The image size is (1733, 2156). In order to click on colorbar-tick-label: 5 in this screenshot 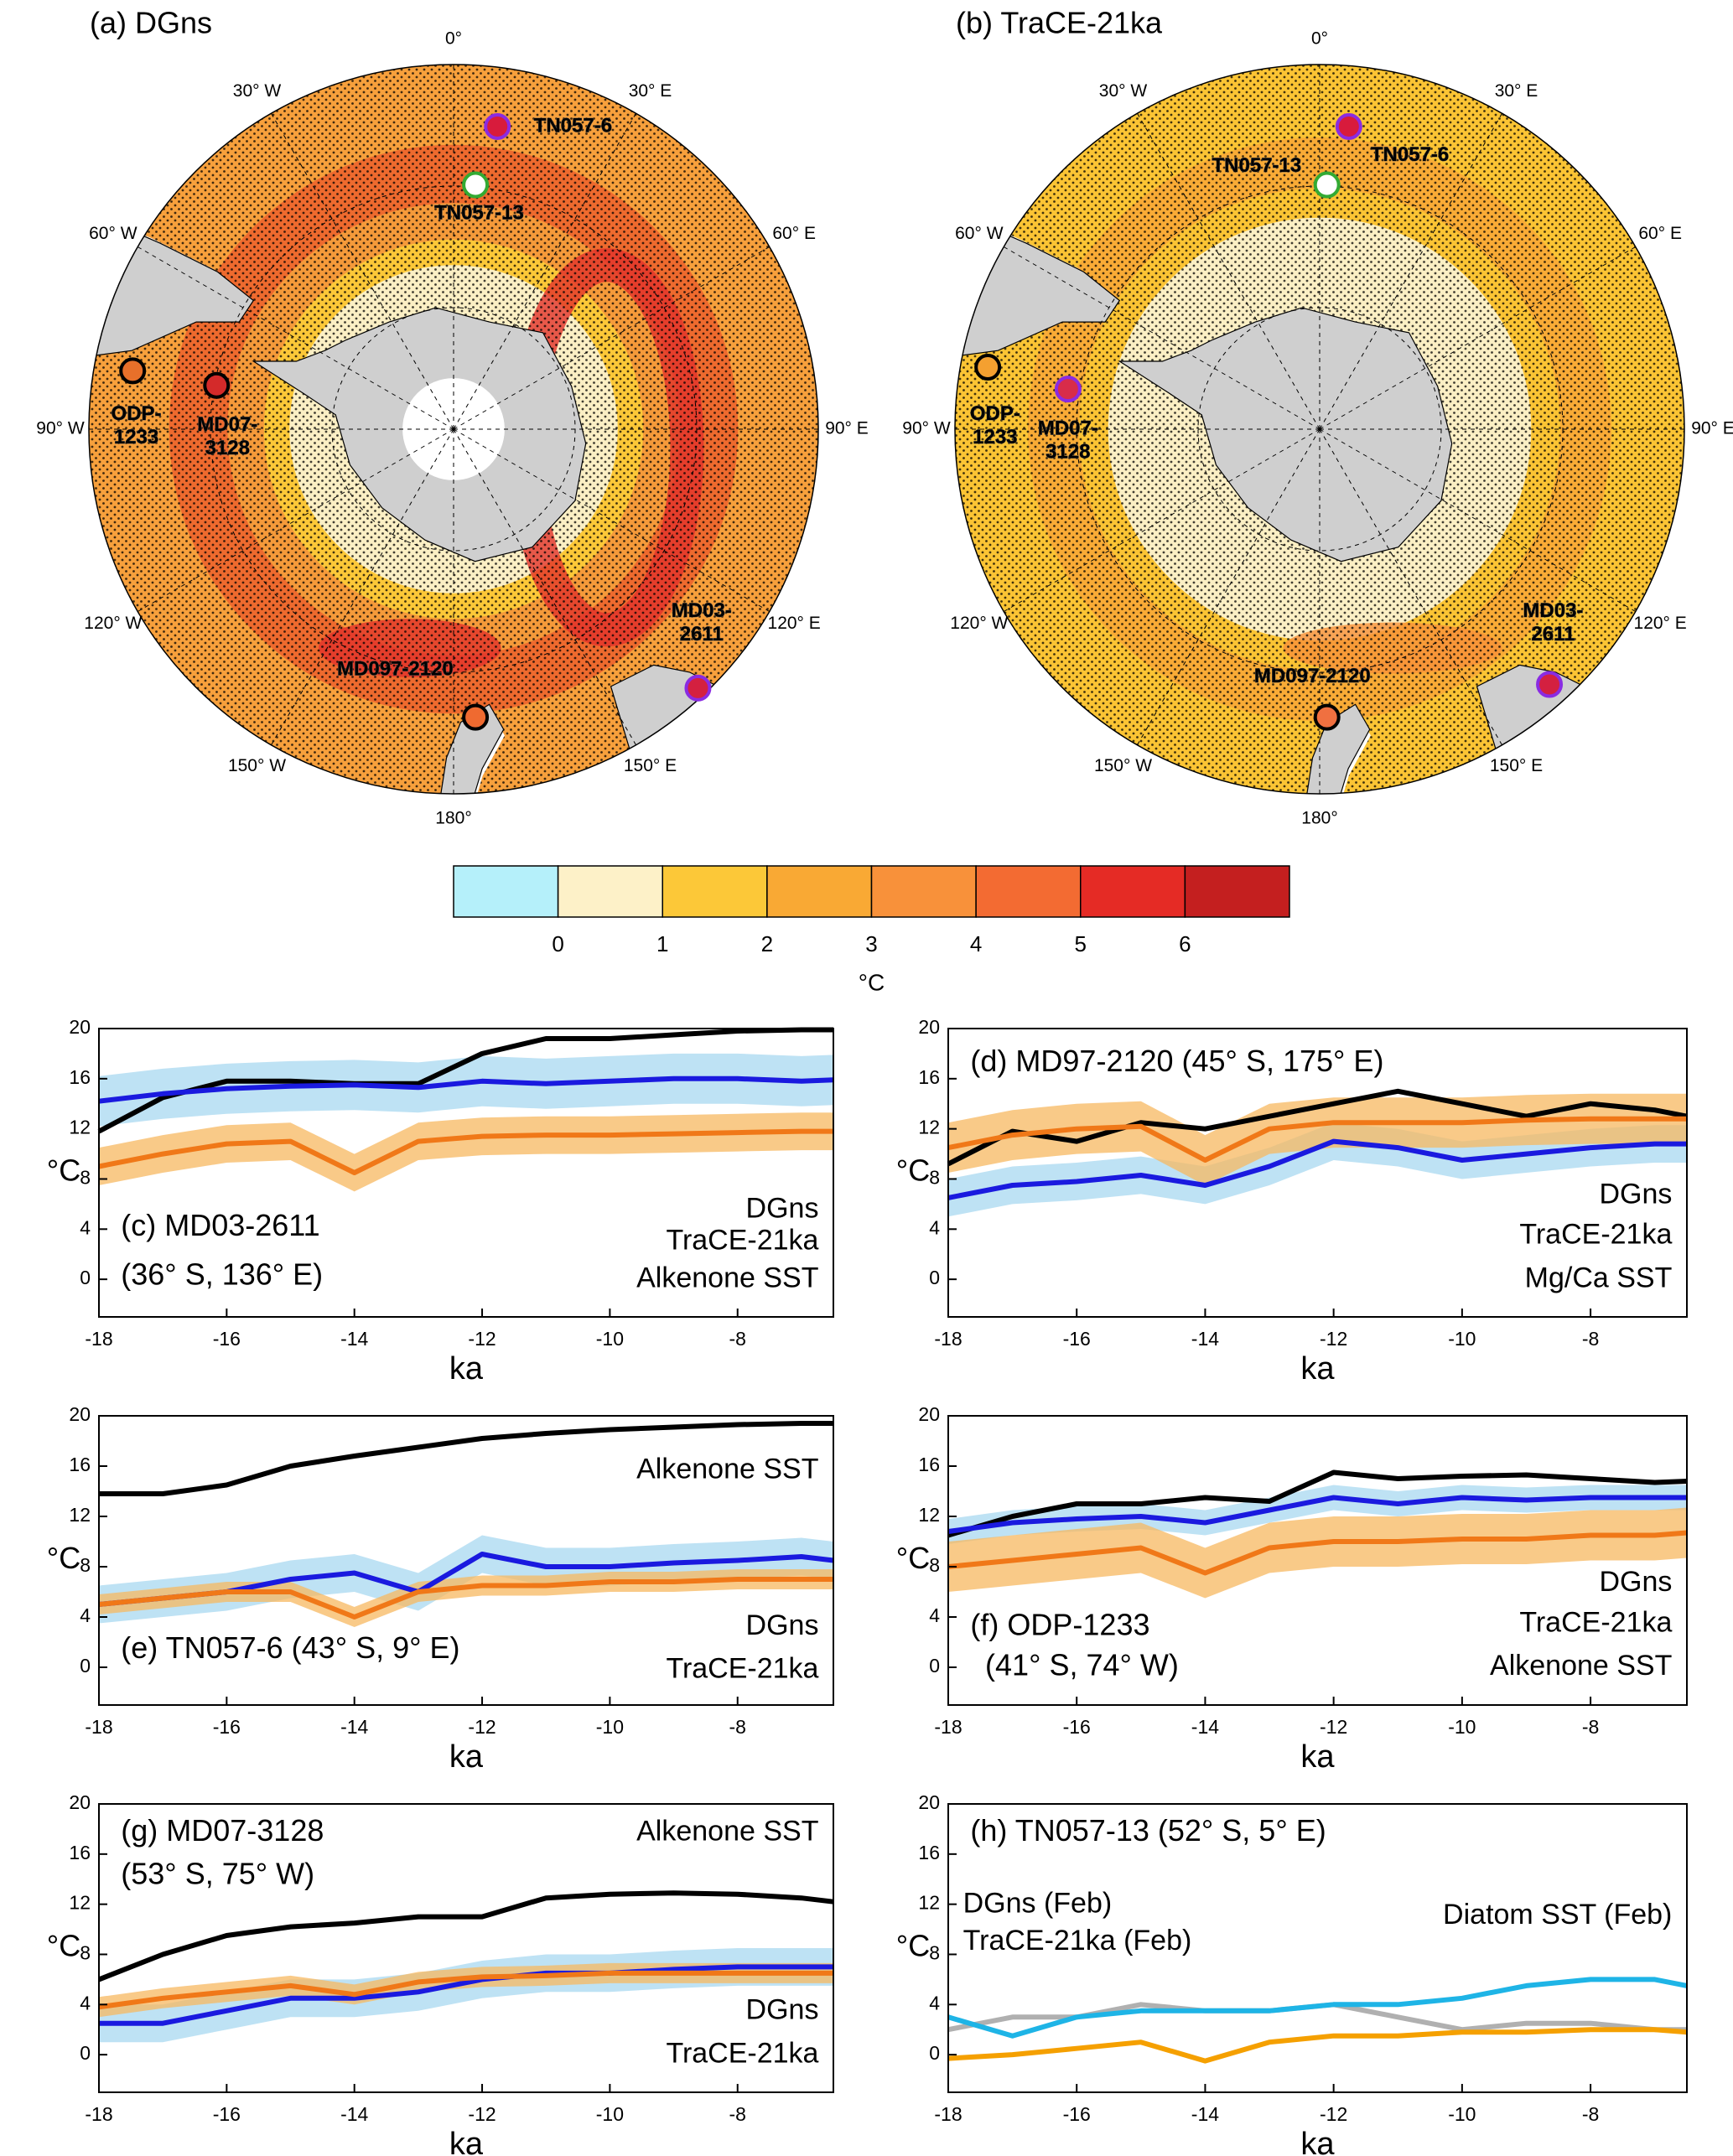, I will do `click(1081, 943)`.